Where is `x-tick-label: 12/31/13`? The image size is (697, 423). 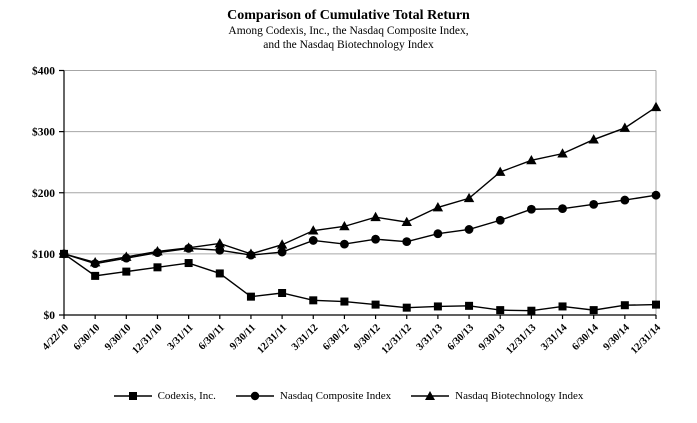
x-tick-label: 12/31/13 is located at coordinates (521, 339).